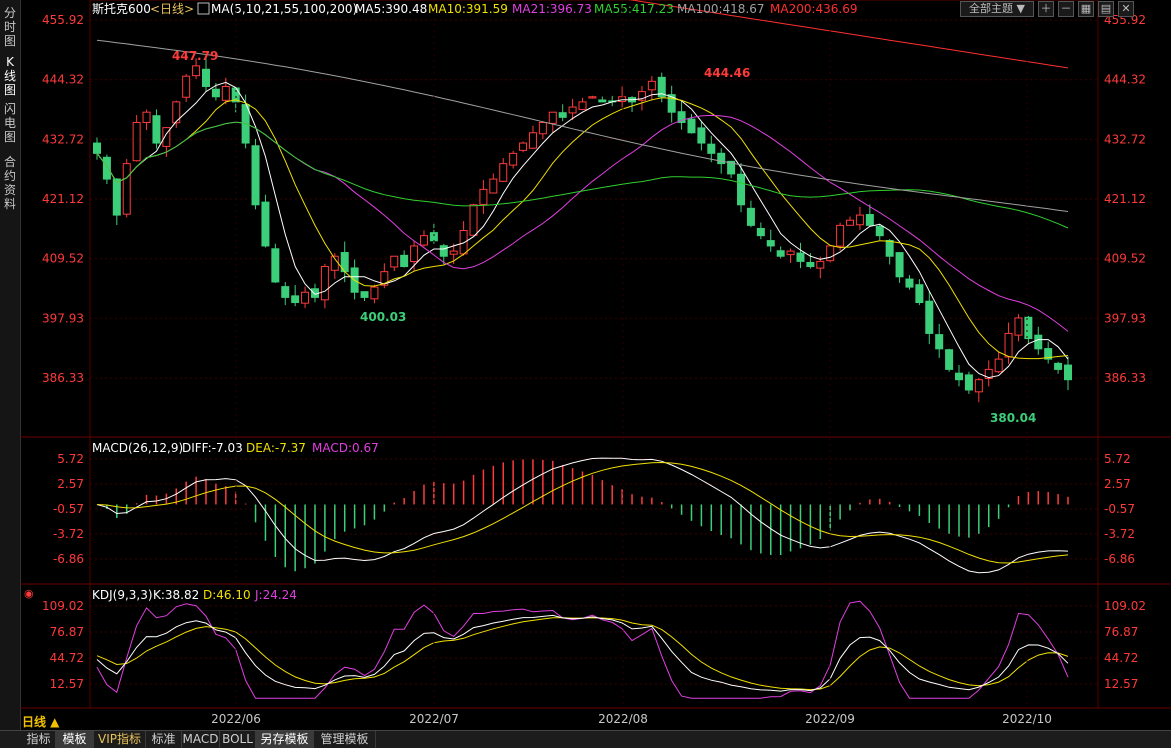 The image size is (1171, 748). What do you see at coordinates (345, 739) in the screenshot?
I see `bottom-tab-7: 管理模板` at bounding box center [345, 739].